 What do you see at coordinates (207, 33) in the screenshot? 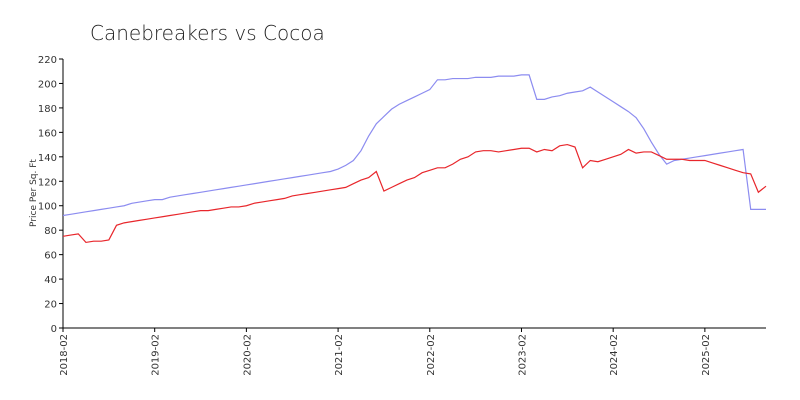
I see `chart-title: Canebreakers vs Cocoa` at bounding box center [207, 33].